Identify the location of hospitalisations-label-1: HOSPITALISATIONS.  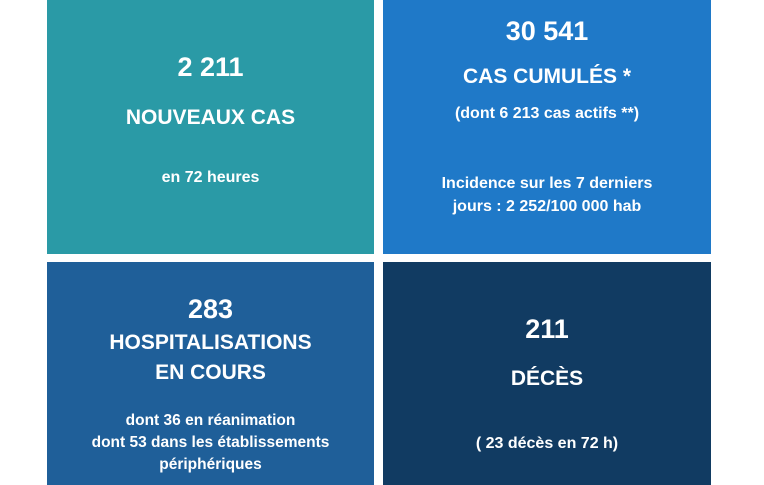
(210, 342).